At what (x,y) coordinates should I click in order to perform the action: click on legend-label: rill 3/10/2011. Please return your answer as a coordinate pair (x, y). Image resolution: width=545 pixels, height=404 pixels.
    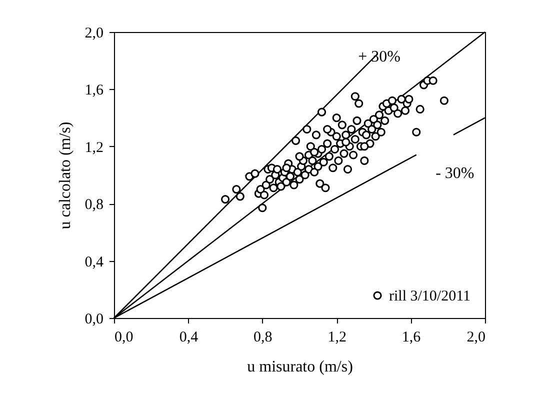
    Looking at the image, I should click on (430, 296).